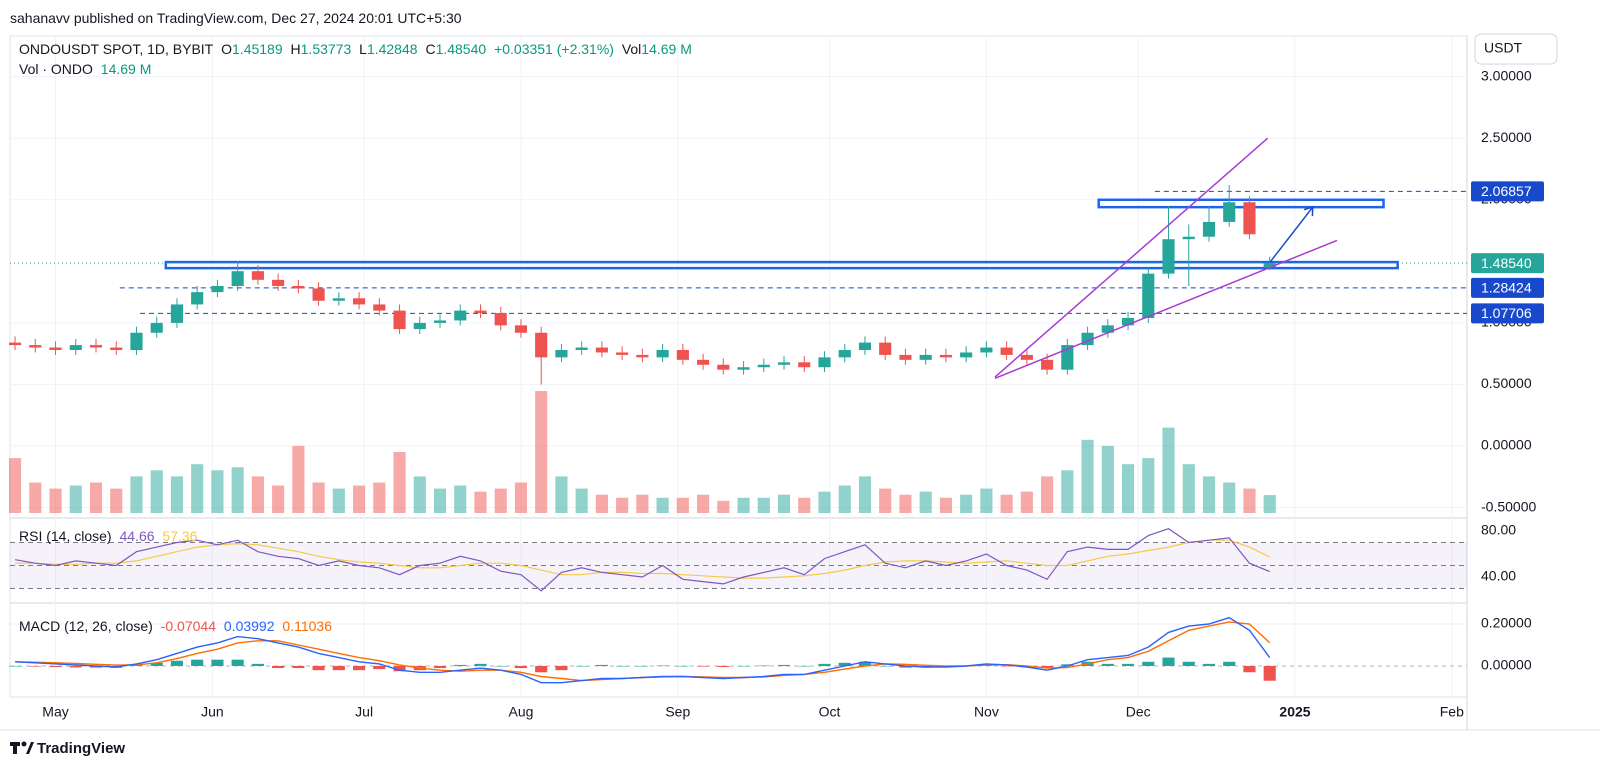  Describe the element at coordinates (461, 49) in the screenshot. I see `close-value: 1.48540` at that location.